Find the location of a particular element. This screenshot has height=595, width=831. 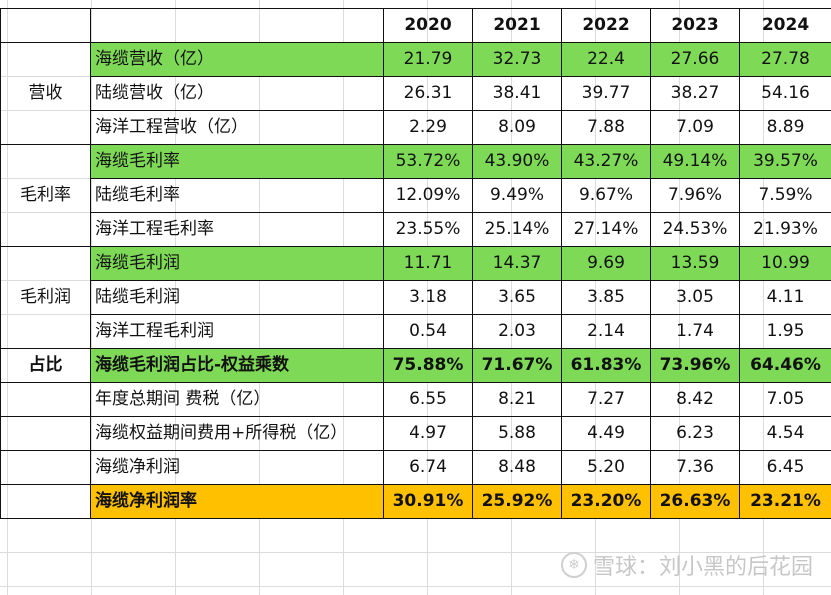

value-cell: 1.74 is located at coordinates (695, 331).